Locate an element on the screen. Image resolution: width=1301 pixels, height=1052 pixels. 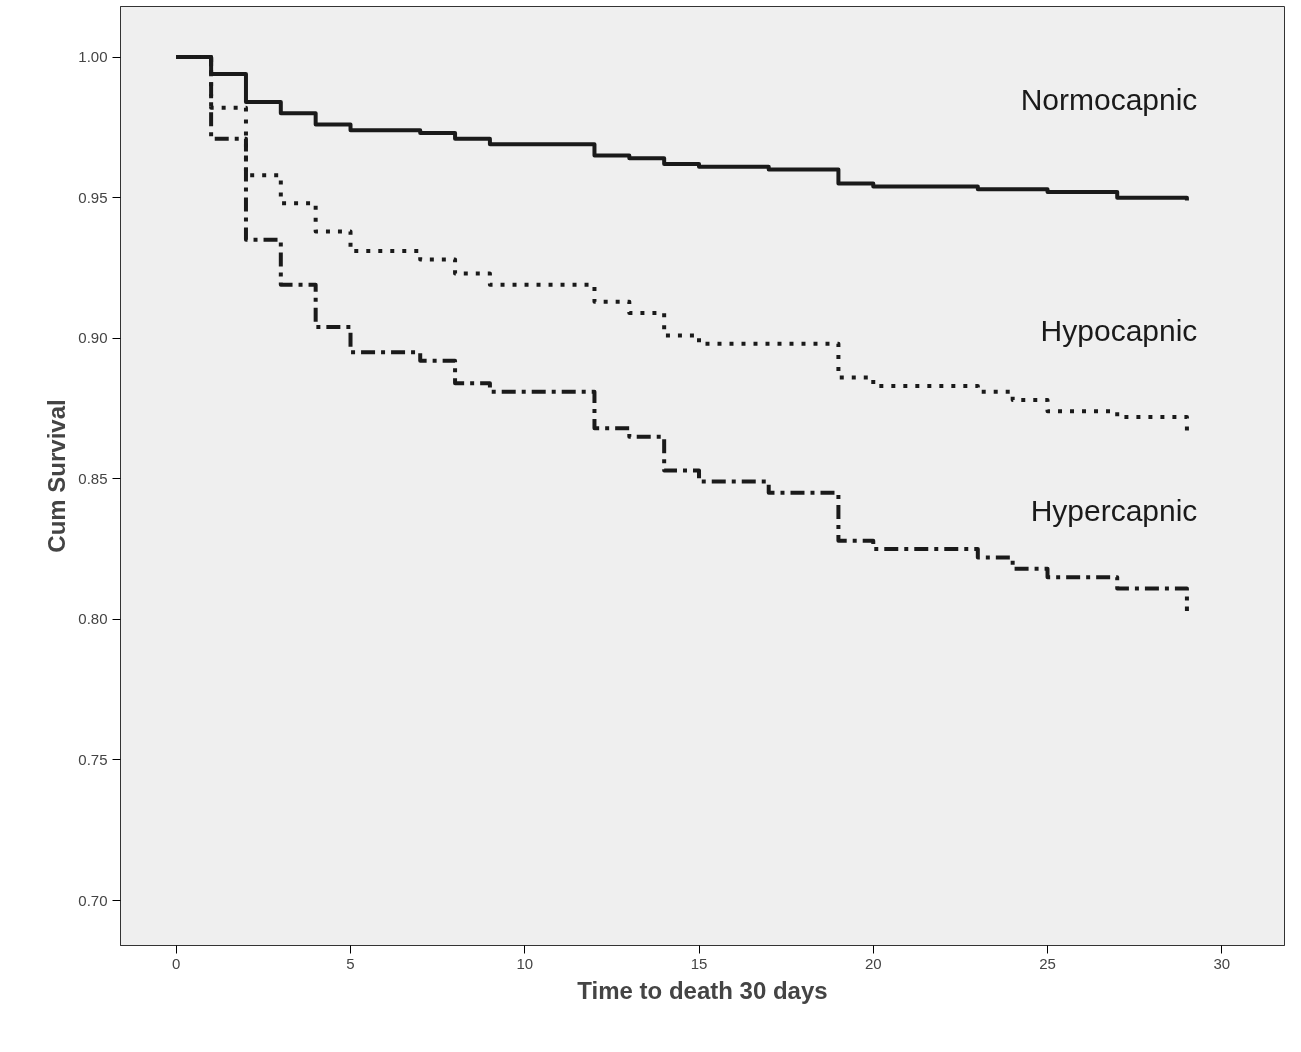
series-label: Hypercapnic is located at coordinates (1114, 510).